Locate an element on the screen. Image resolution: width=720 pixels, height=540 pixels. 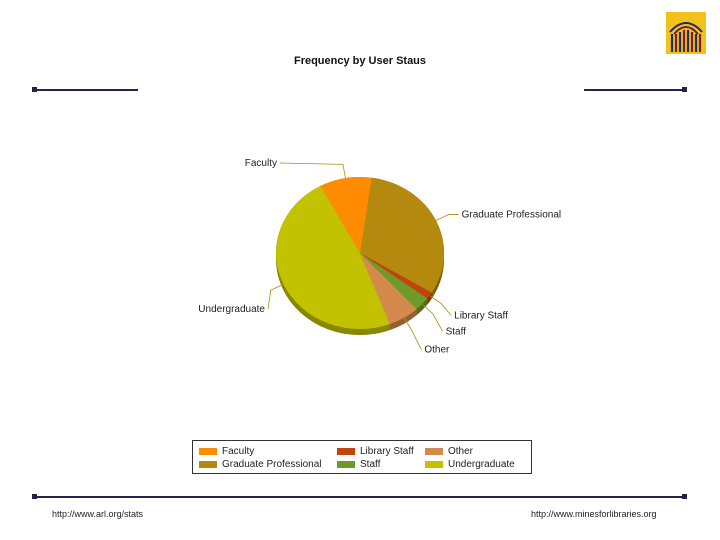
bottom-rule is located at coordinates (360, 497).